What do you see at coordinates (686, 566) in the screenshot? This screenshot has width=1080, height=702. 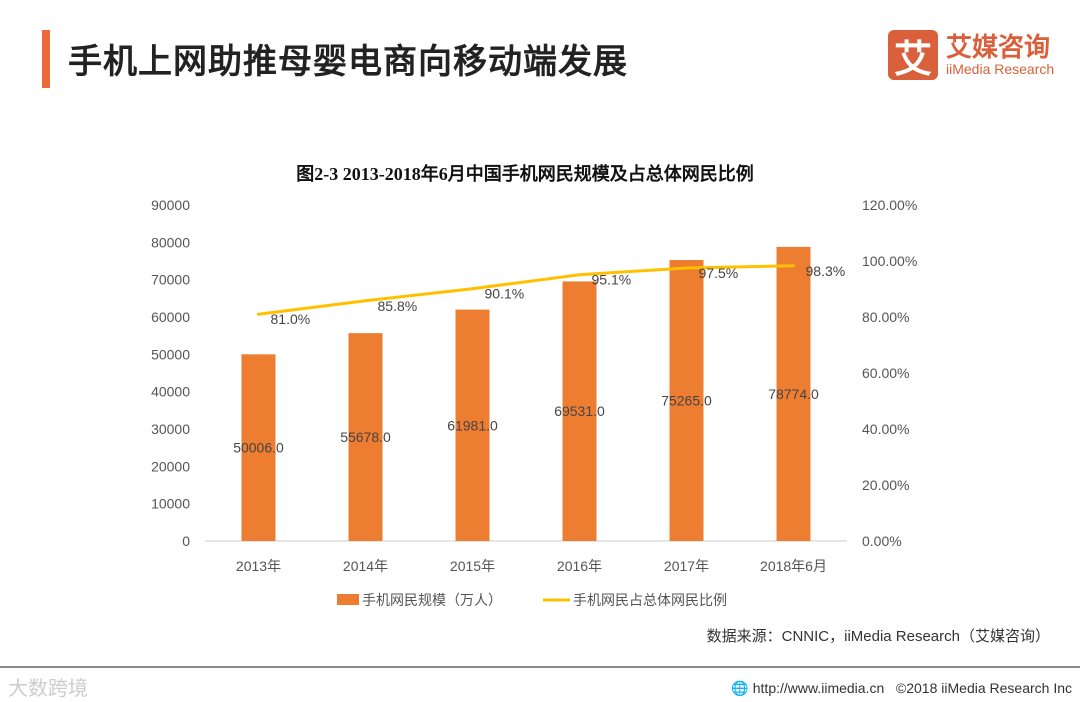 I see `x-tick-label: 2017年` at bounding box center [686, 566].